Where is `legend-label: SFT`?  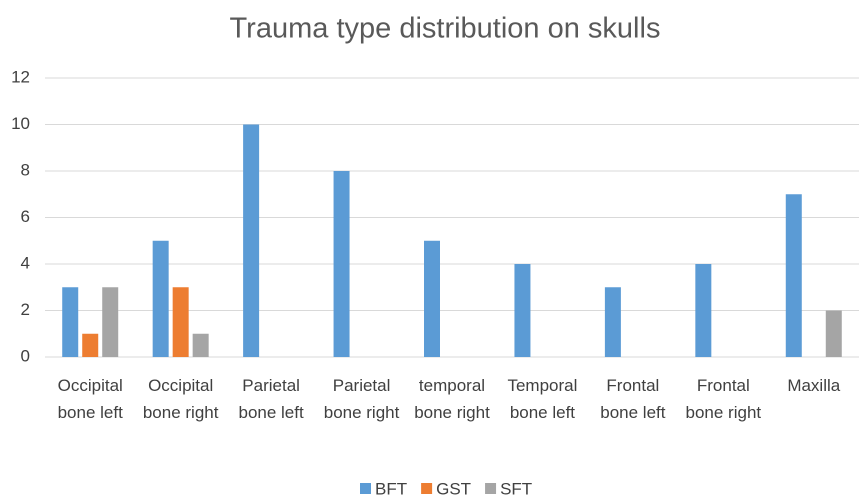
legend-label: SFT is located at coordinates (516, 488).